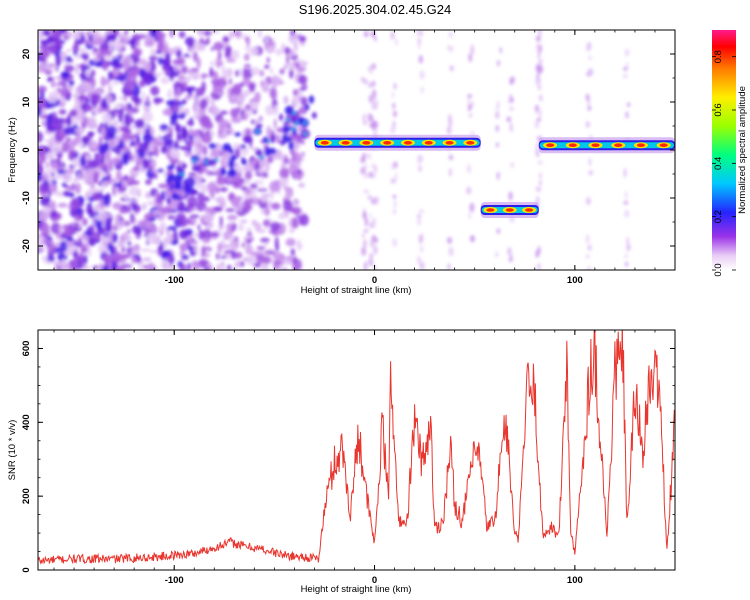 This screenshot has width=750, height=600. Describe the element at coordinates (606, 145) in the screenshot. I see `spectrogram-ridge-core` at that location.